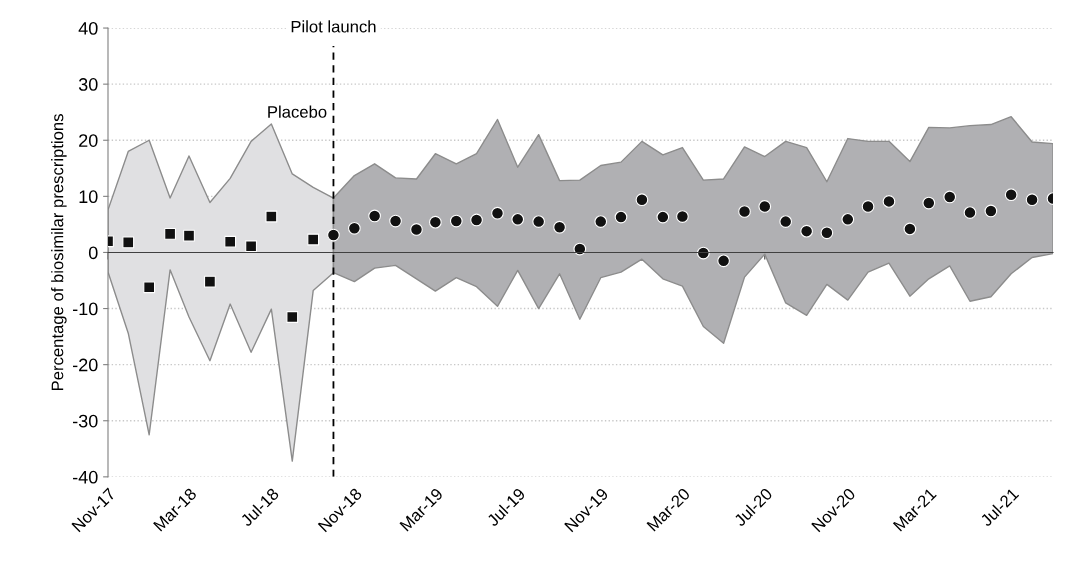  I want to click on y-tick-label: 20, so click(88, 140).